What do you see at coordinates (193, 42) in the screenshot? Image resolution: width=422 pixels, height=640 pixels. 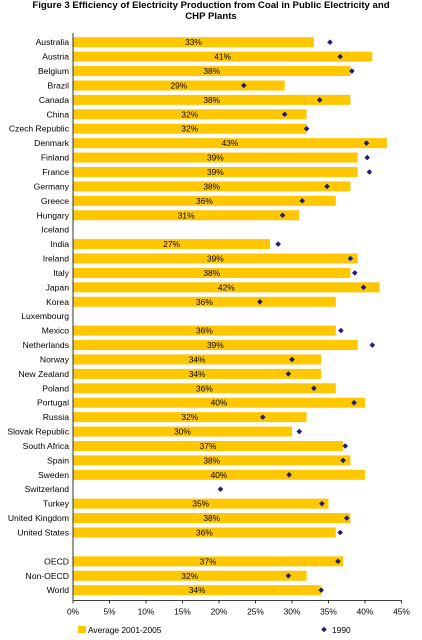 I see `data-label: 33%` at bounding box center [193, 42].